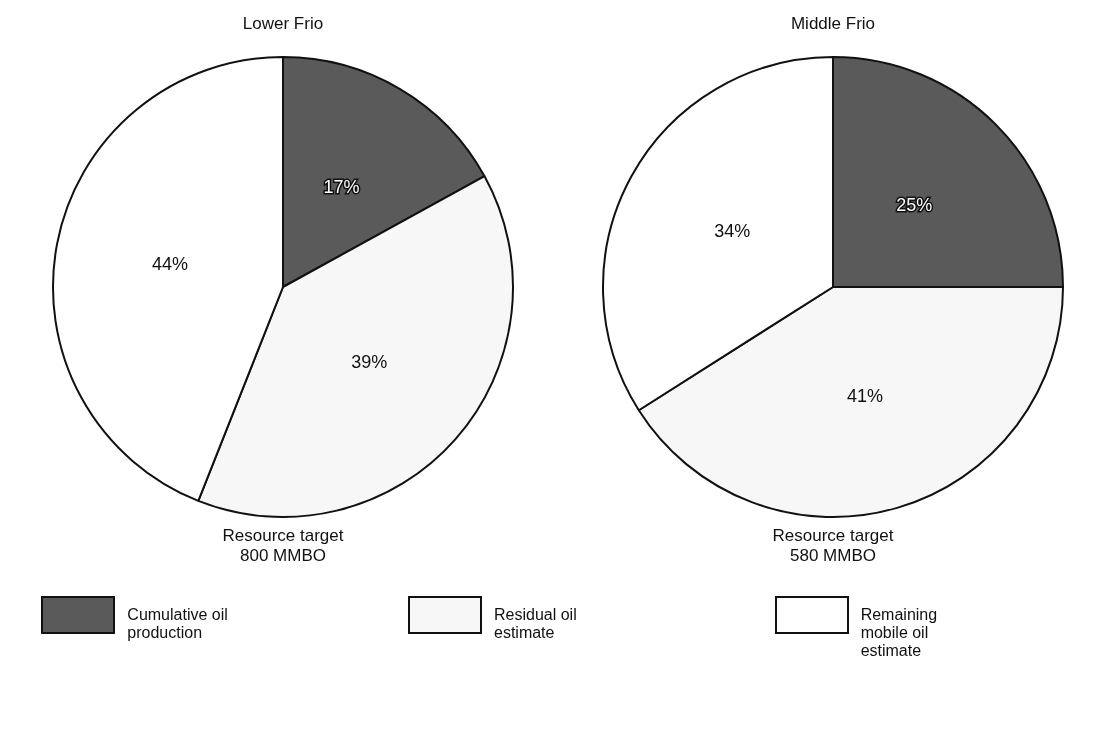 The width and height of the screenshot is (1116, 744). I want to click on data-label: 25%, so click(914, 204).